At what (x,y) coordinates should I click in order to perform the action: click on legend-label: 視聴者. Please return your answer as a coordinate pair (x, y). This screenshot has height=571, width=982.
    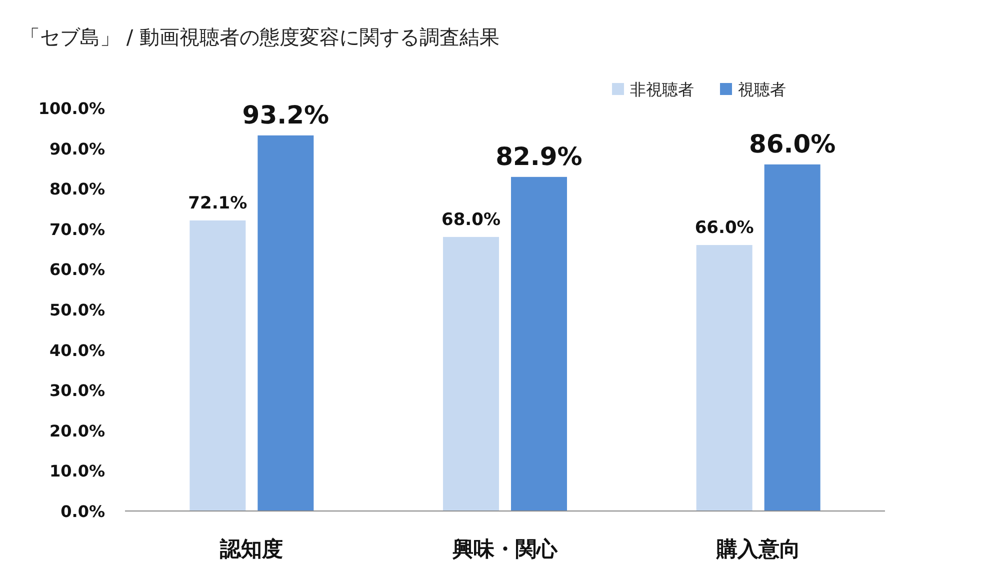
    Looking at the image, I should click on (762, 89).